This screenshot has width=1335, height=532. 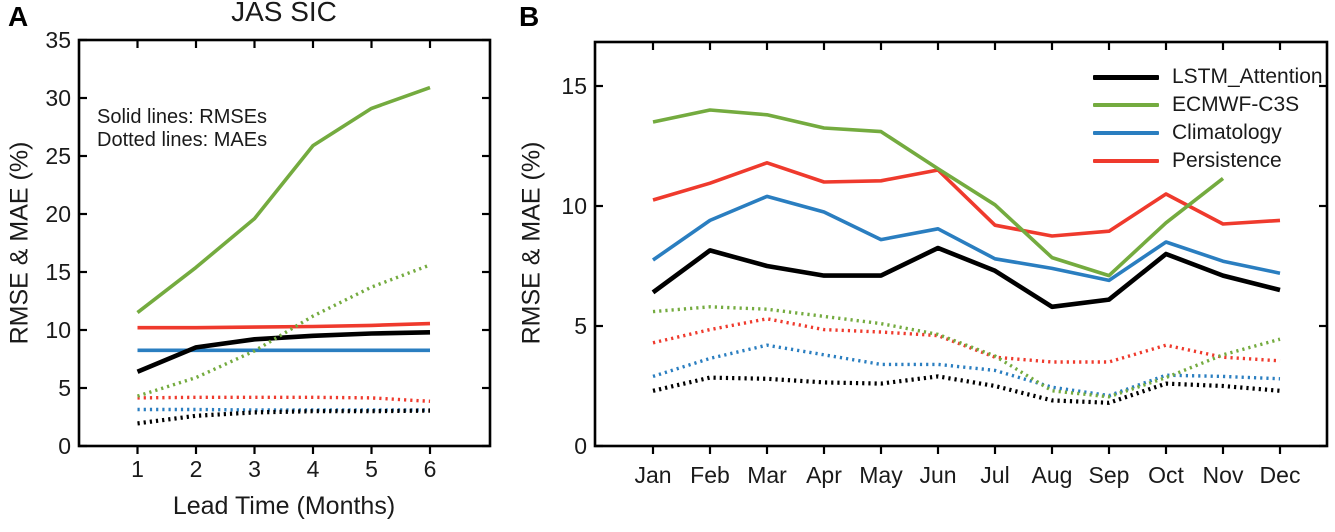 I want to click on panel_b-line-lstm-attention-mae, so click(x=966, y=389).